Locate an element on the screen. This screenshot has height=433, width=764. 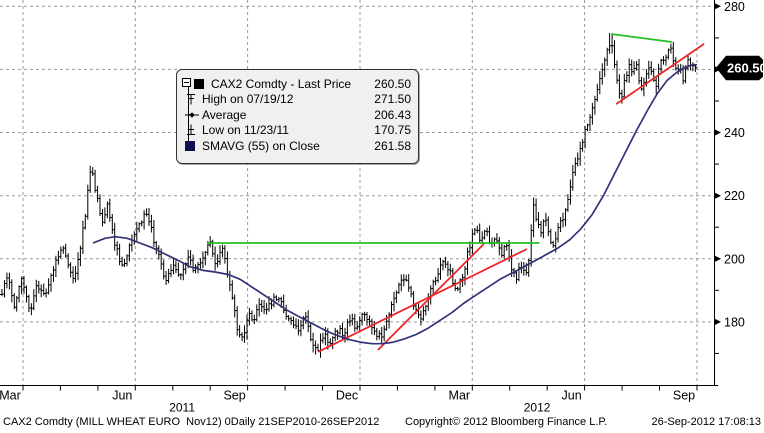
legend-label: Average is located at coordinates (224, 114).